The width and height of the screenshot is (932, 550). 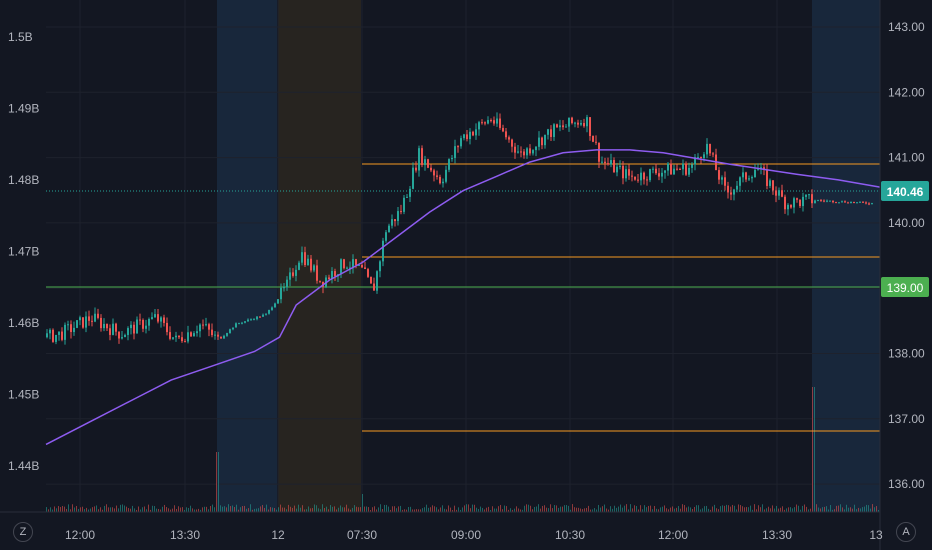 I want to click on auto-scale-button: A, so click(x=906, y=532).